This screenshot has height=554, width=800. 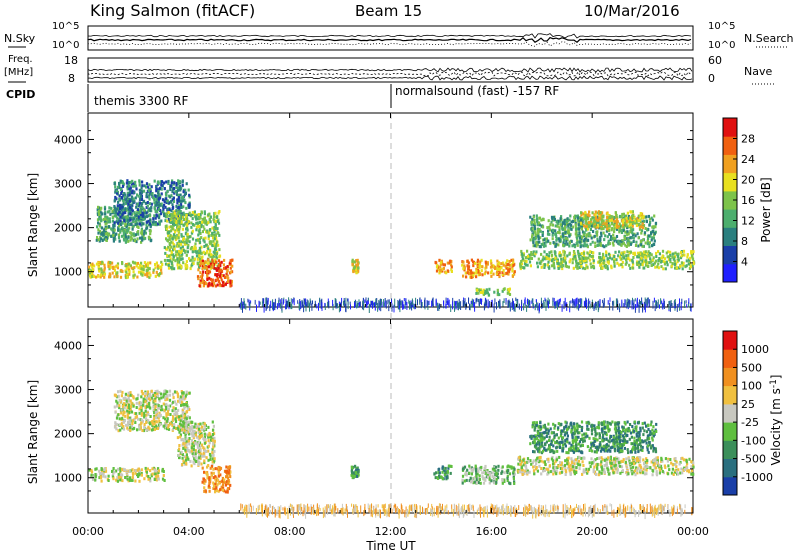 What do you see at coordinates (632, 11) in the screenshot?
I see `date-title: 10/Mar/2016` at bounding box center [632, 11].